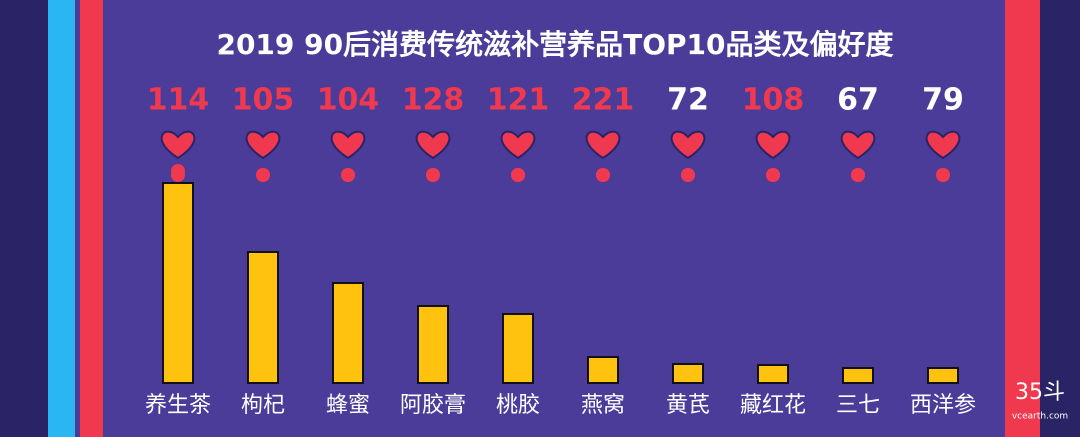  Describe the element at coordinates (858, 405) in the screenshot. I see `x-tick-label: 三七` at that location.